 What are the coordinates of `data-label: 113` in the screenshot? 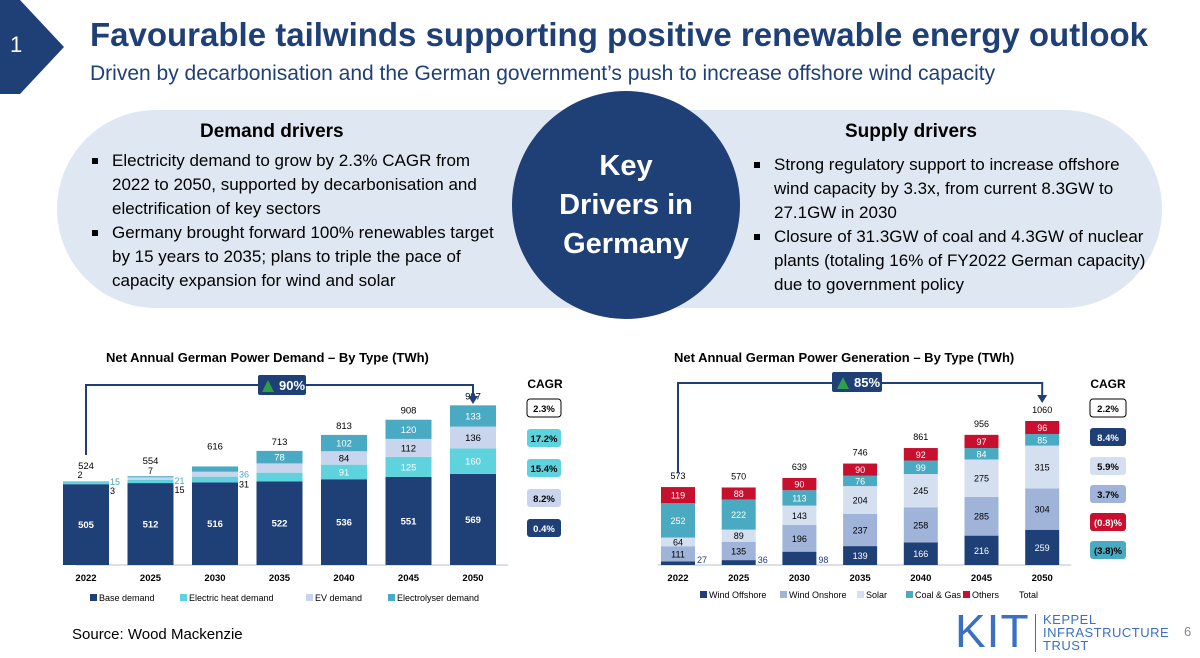 It's located at (799, 498).